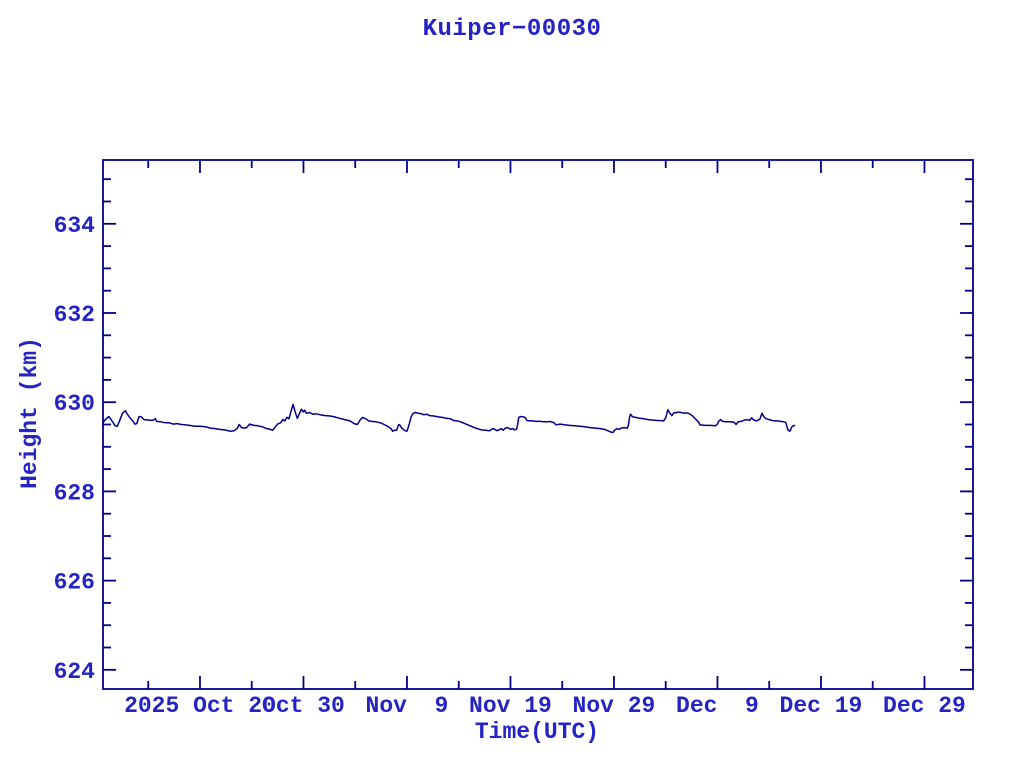 Image resolution: width=1024 pixels, height=768 pixels. What do you see at coordinates (74, 404) in the screenshot?
I see `y-tick-label: 630` at bounding box center [74, 404].